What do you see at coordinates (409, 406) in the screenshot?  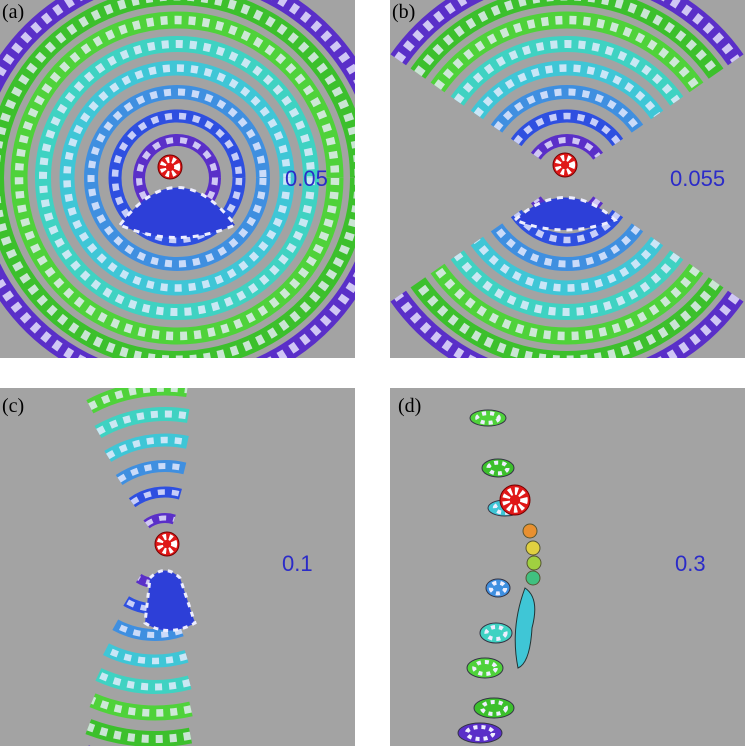 I see `panel-label: (d)` at bounding box center [409, 406].